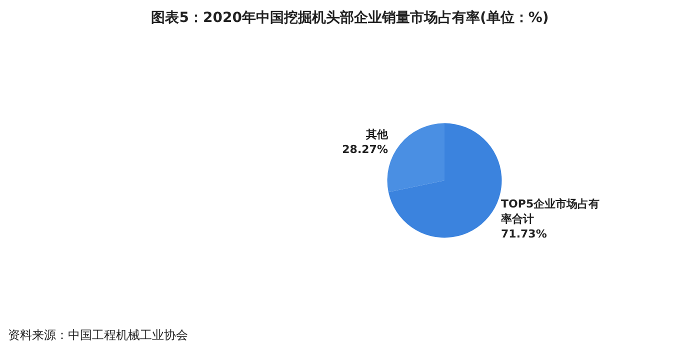 The height and width of the screenshot is (347, 700). What do you see at coordinates (376, 134) in the screenshot?
I see `slice-label: 其他` at bounding box center [376, 134].